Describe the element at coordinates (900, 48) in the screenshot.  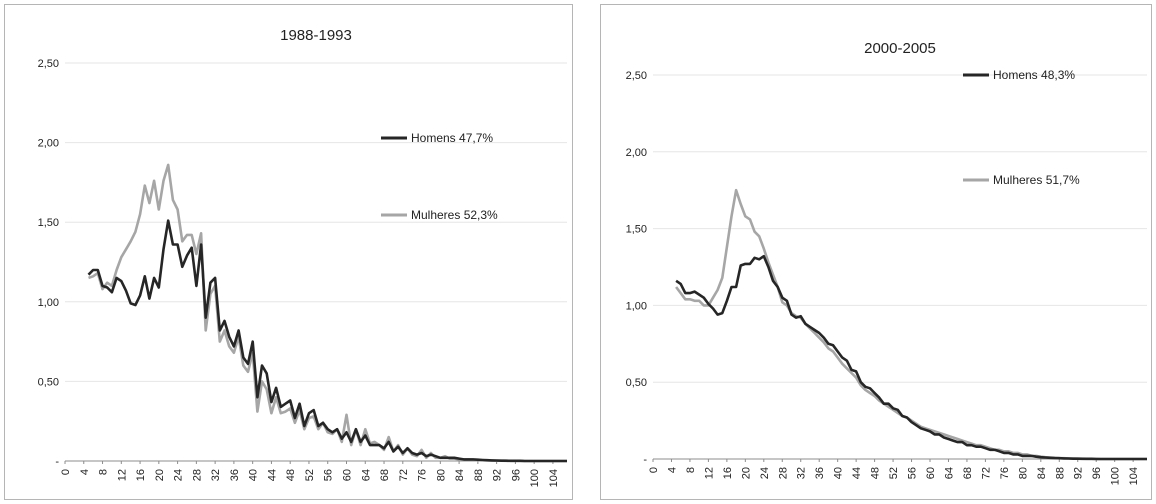
I see `chart-title: 2000-2005` at that location.